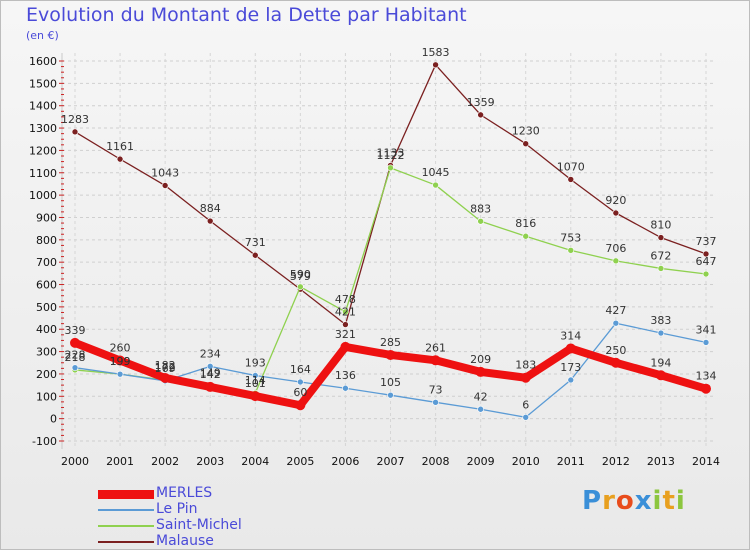 This screenshot has width=750, height=550. Describe the element at coordinates (53, 419) in the screenshot. I see `y-tick-label: 0` at that location.